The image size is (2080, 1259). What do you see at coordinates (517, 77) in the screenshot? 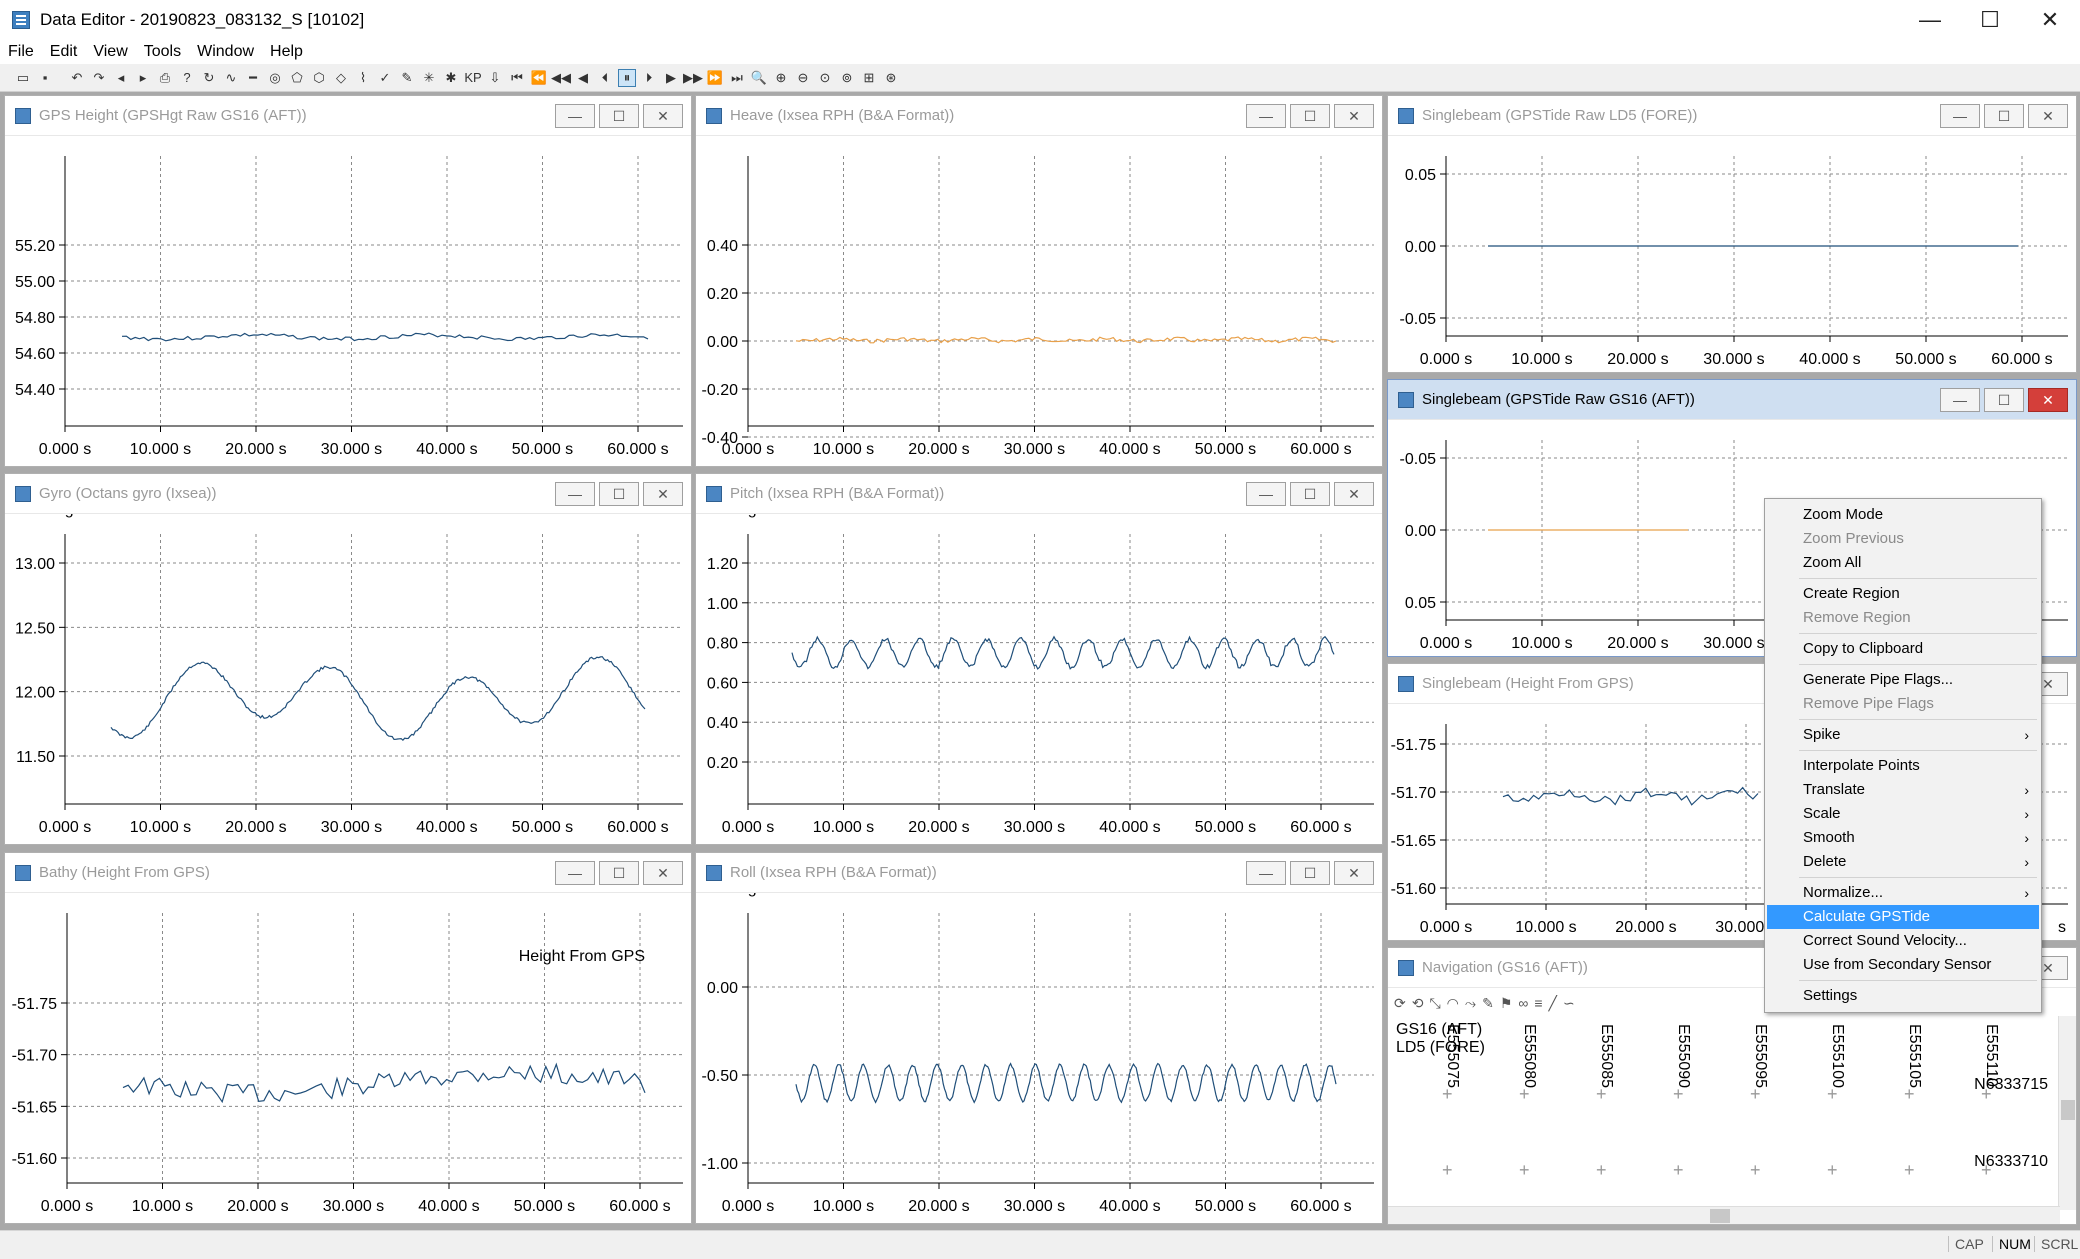
I see `first-icon: ⏮` at bounding box center [517, 77].